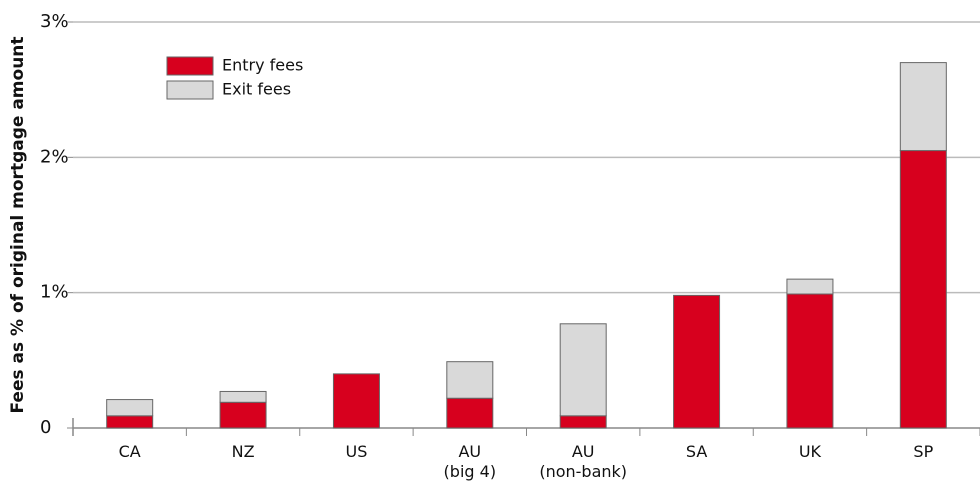 This screenshot has height=492, width=980. What do you see at coordinates (54, 292) in the screenshot?
I see `y-tick-label: 1%` at bounding box center [54, 292].